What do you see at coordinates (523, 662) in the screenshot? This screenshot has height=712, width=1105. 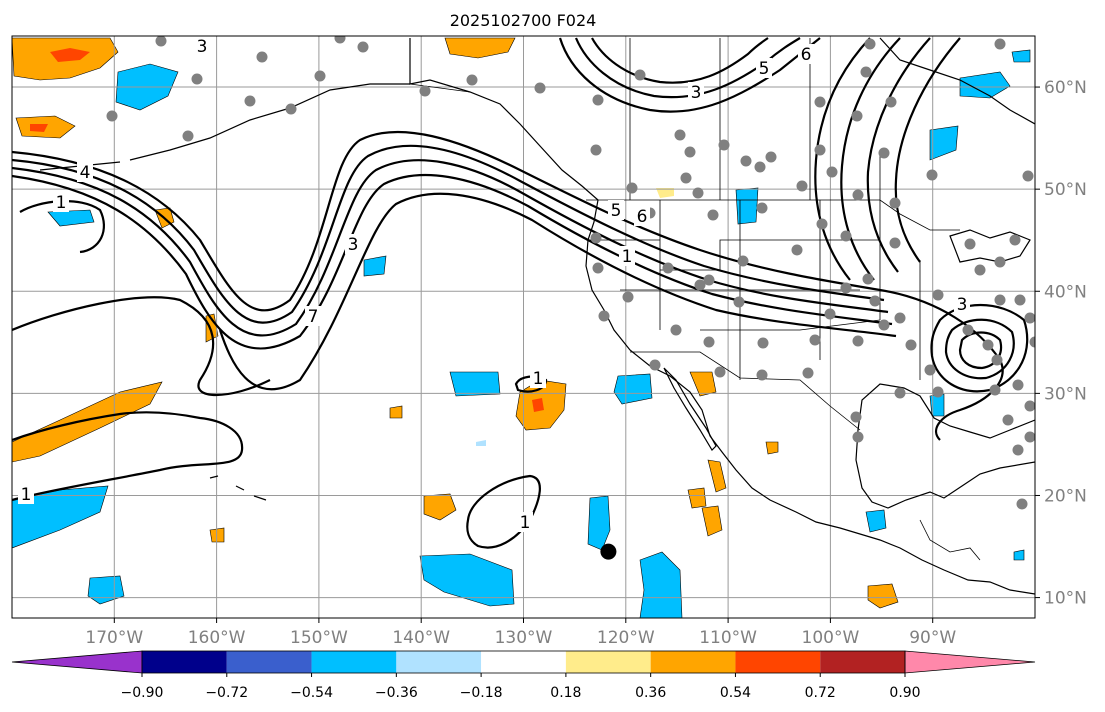 I see `colorbar-frame` at bounding box center [523, 662].